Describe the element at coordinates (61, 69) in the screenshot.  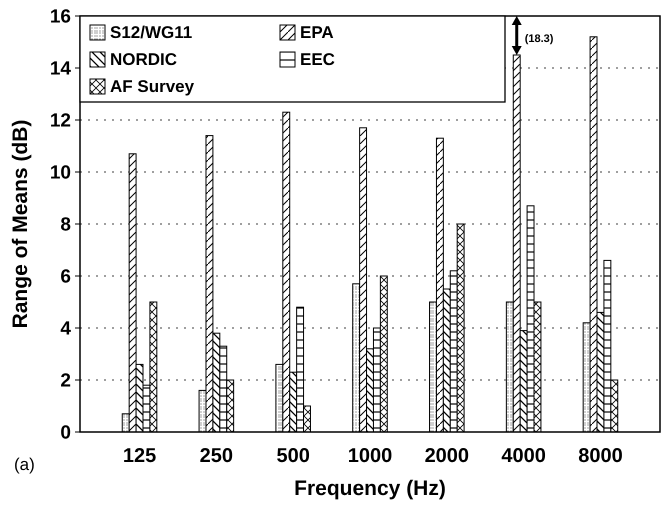
I see `y-tick-label: 14` at that location.